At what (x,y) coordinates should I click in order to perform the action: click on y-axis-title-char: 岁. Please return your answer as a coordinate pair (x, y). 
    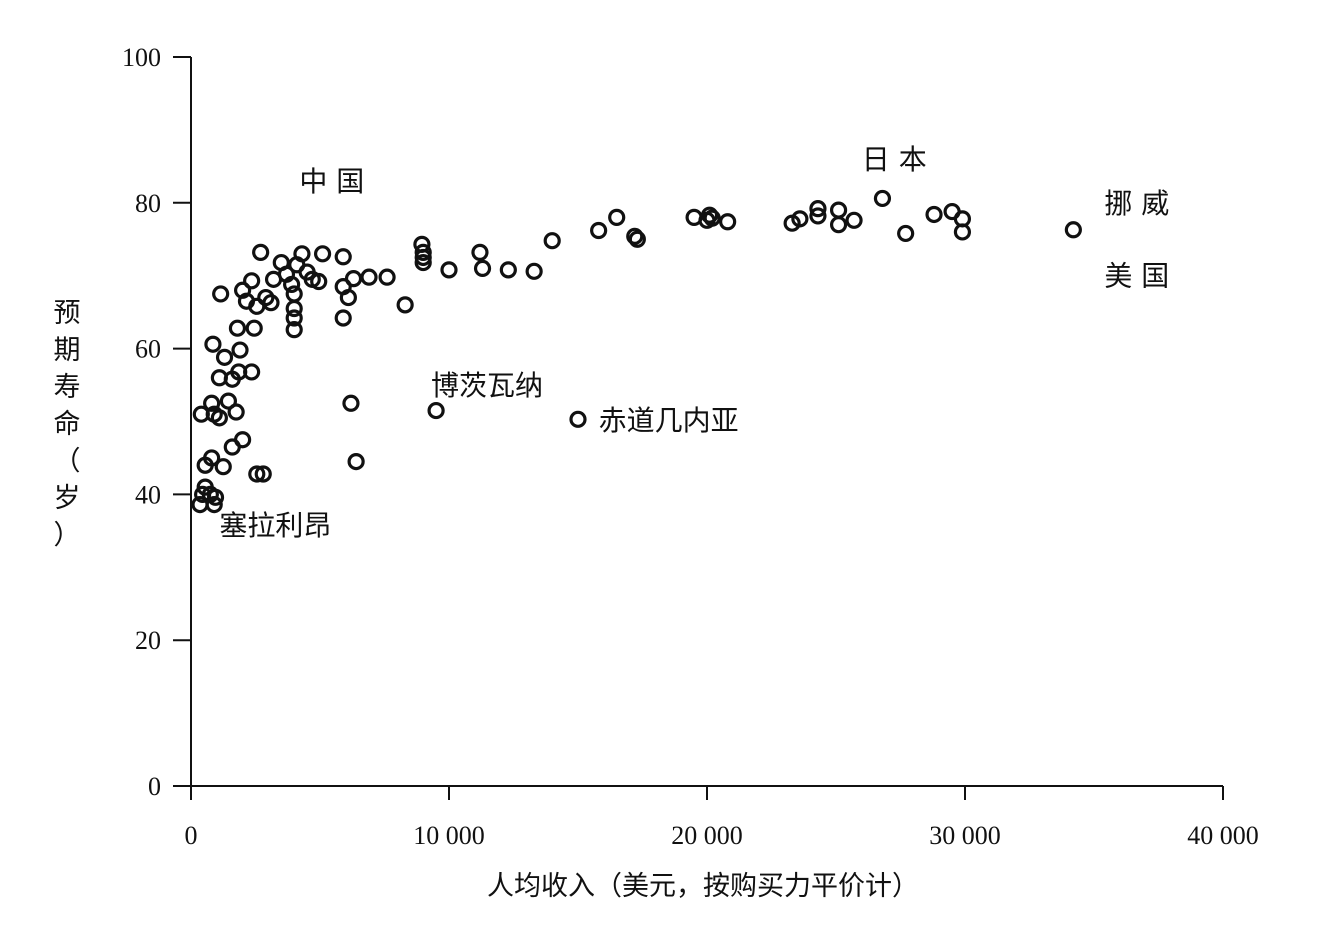
    Looking at the image, I should click on (67, 498).